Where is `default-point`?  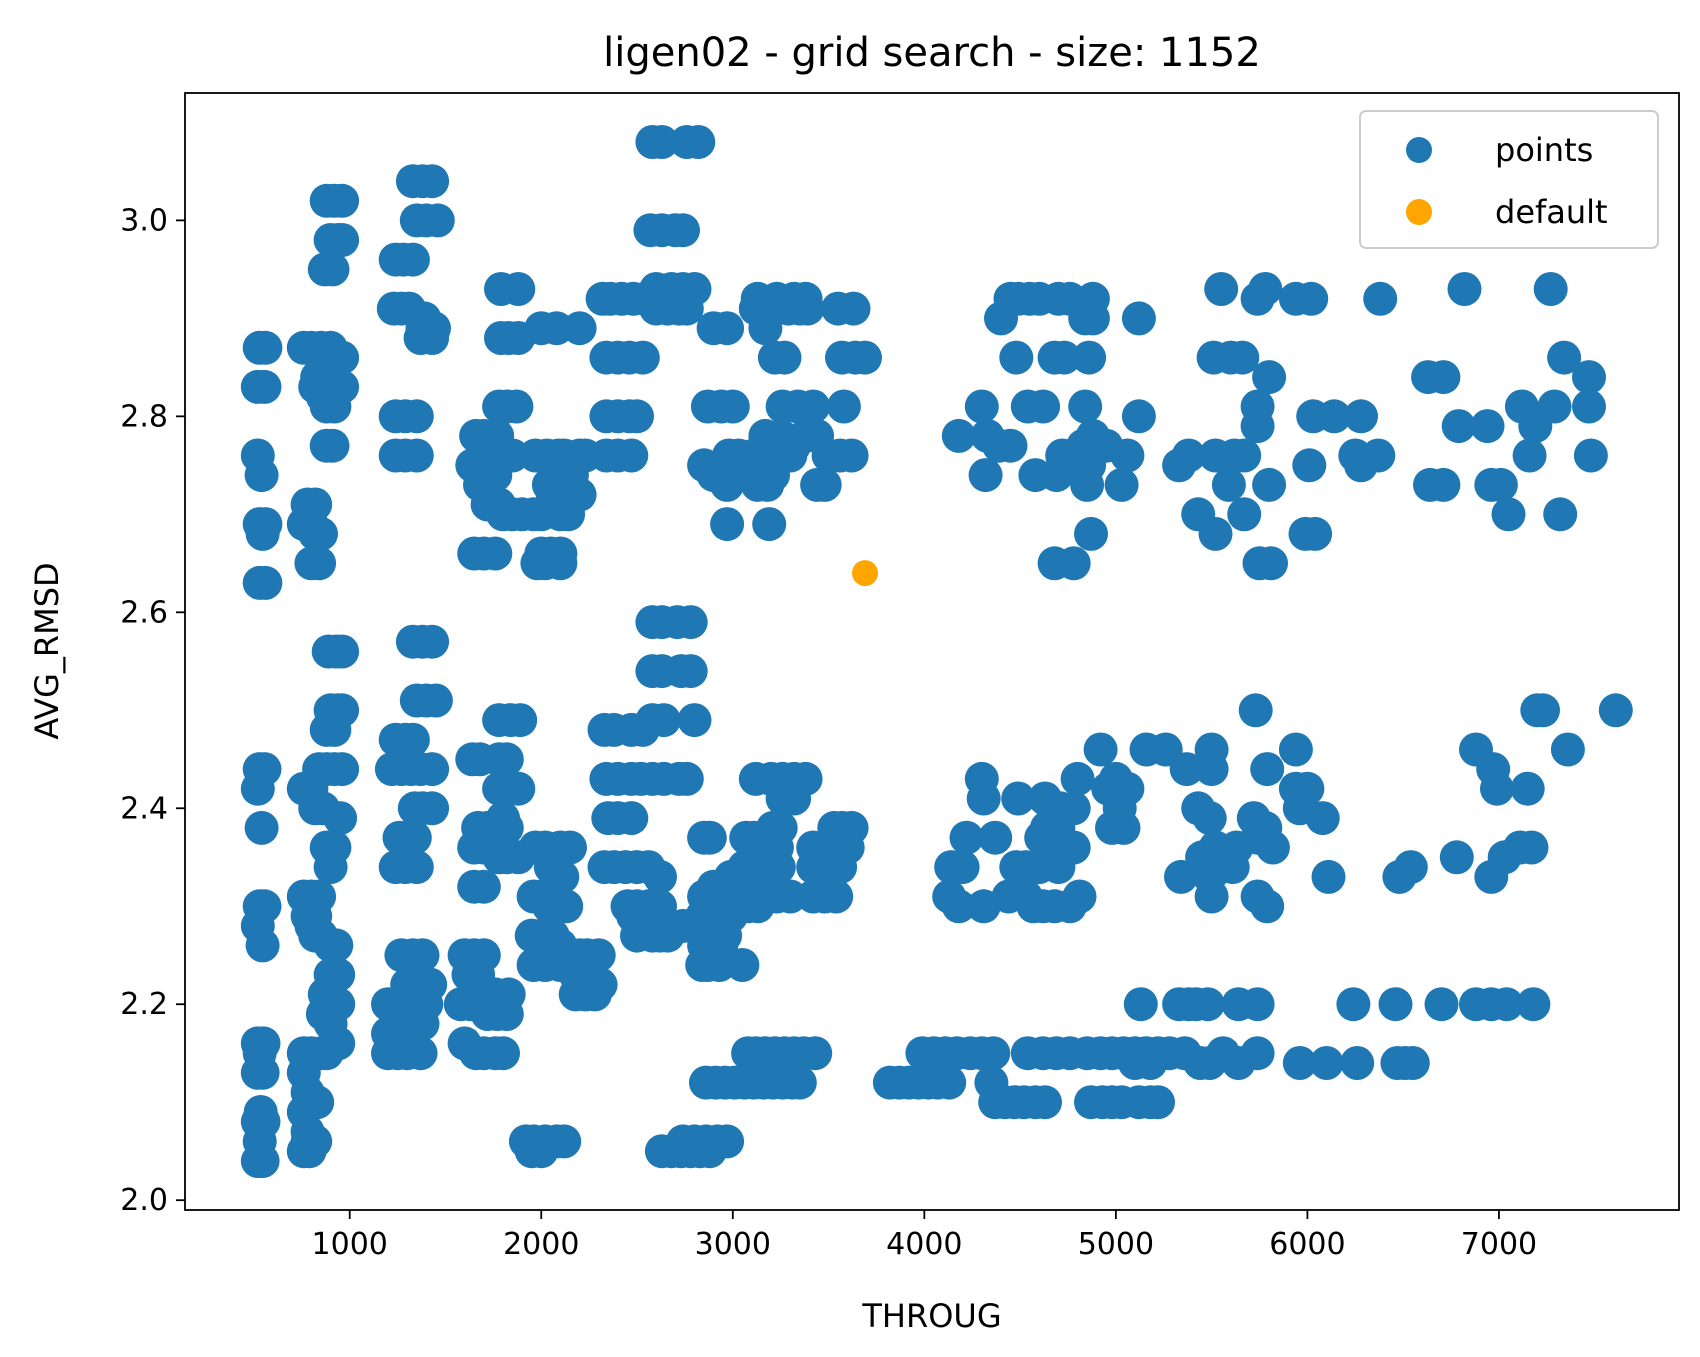
default-point is located at coordinates (865, 573).